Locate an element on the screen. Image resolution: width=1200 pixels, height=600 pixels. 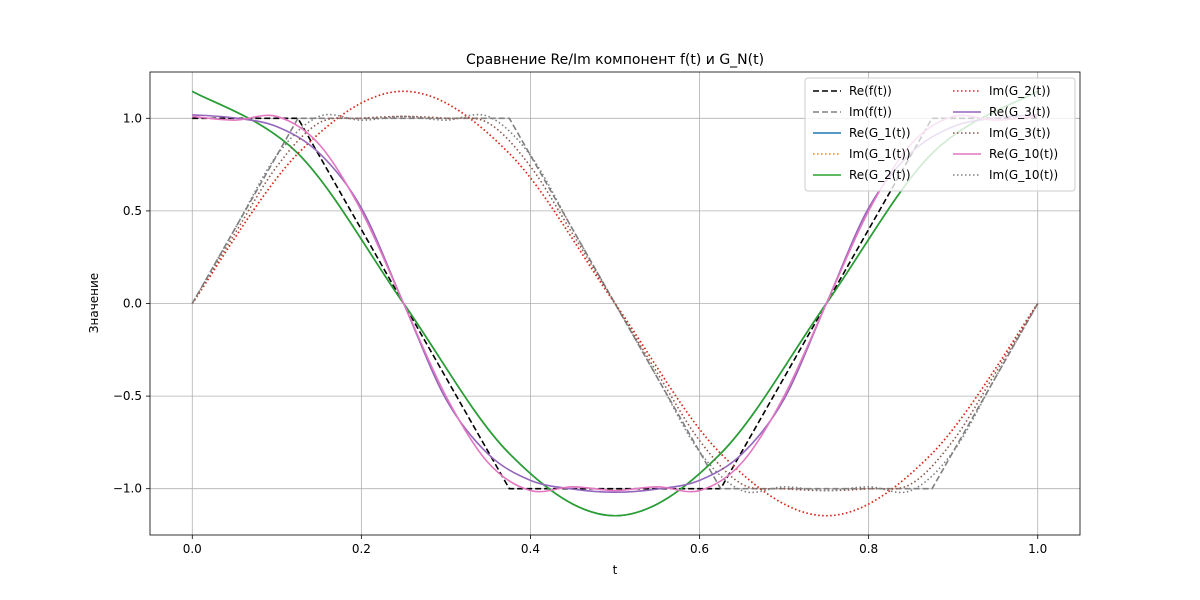
legend-label: Im(f(t)) is located at coordinates (870, 112).